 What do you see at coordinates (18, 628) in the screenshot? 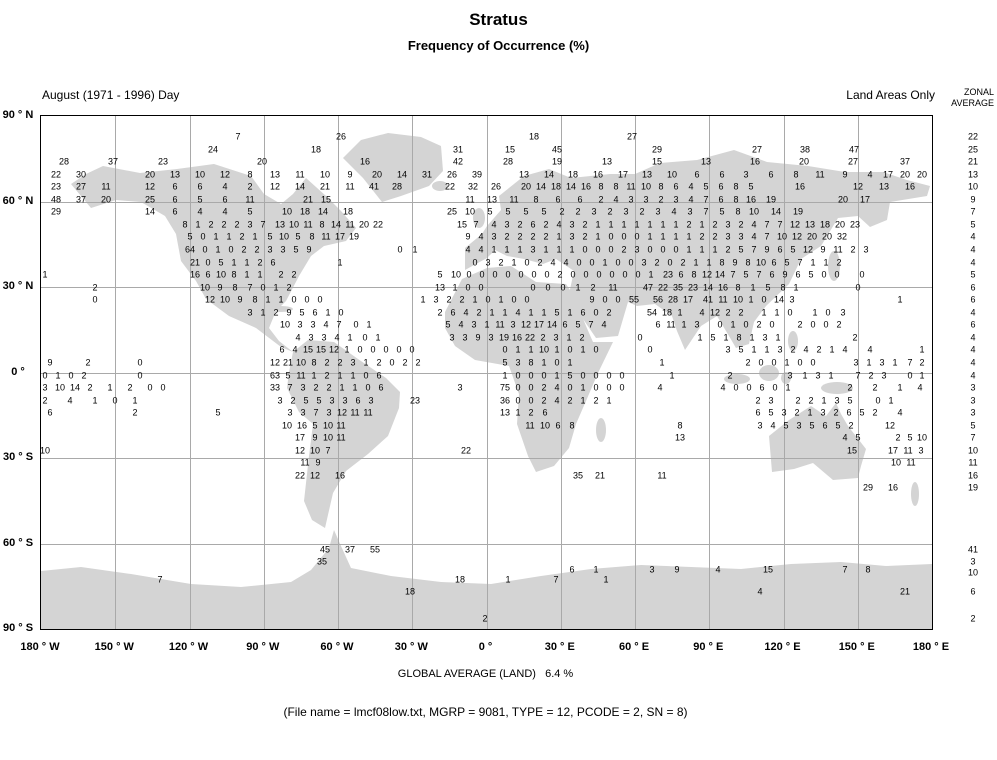
I see `lat-tick-label: 90 ° S` at bounding box center [18, 628].